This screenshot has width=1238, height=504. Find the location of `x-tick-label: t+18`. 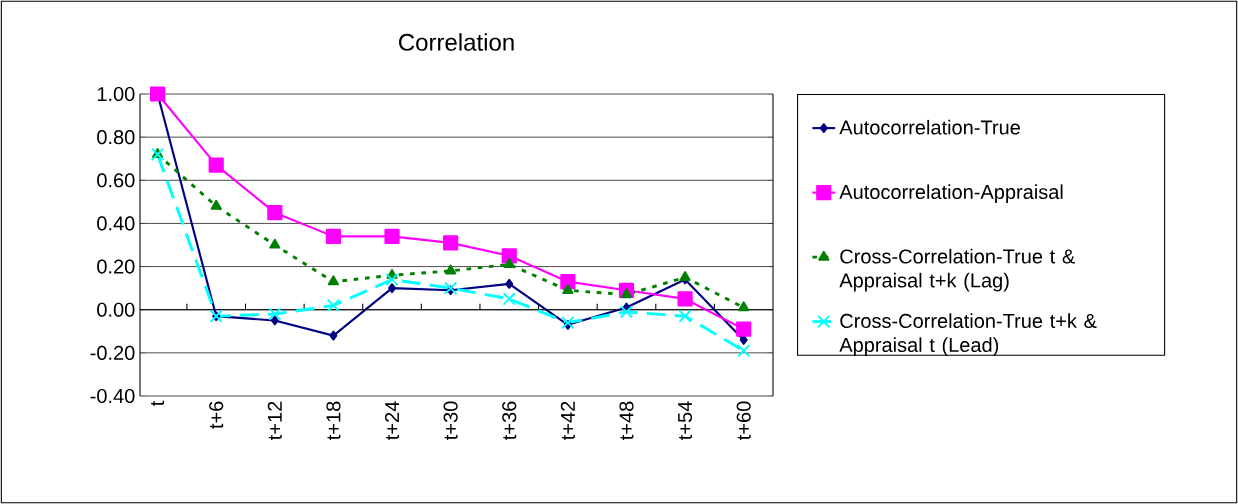

x-tick-label: t+18 is located at coordinates (333, 420).